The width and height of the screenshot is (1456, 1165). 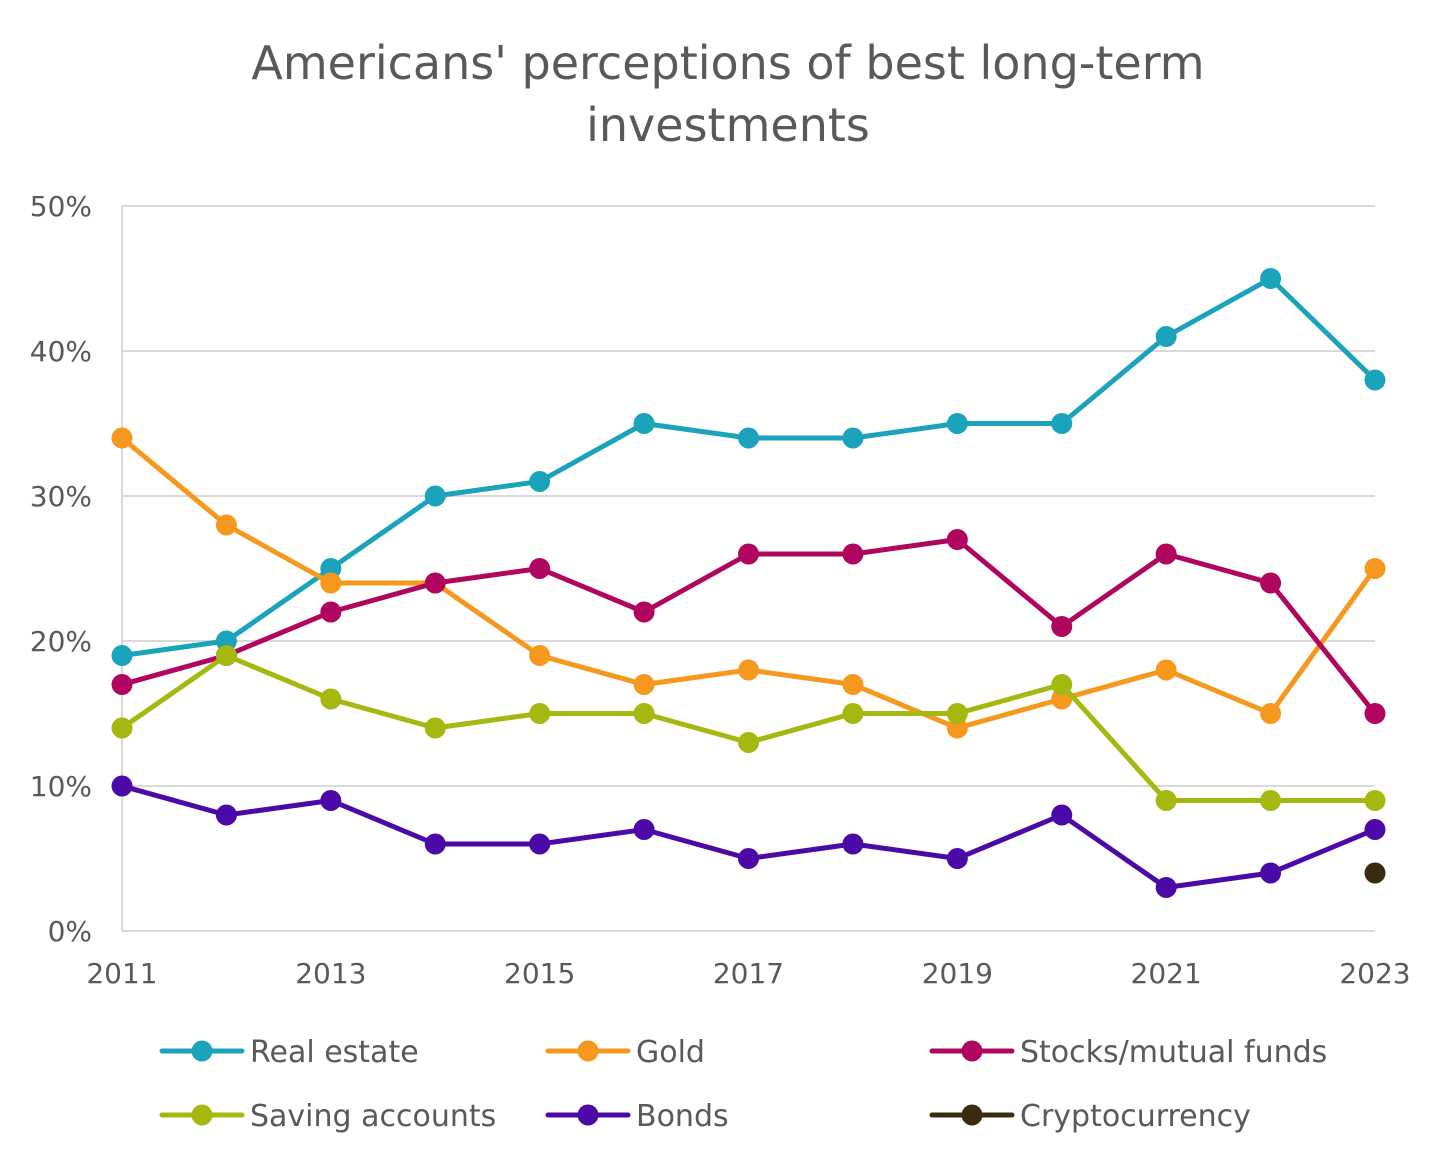 I want to click on y-tick-label: 50%, so click(x=61, y=206).